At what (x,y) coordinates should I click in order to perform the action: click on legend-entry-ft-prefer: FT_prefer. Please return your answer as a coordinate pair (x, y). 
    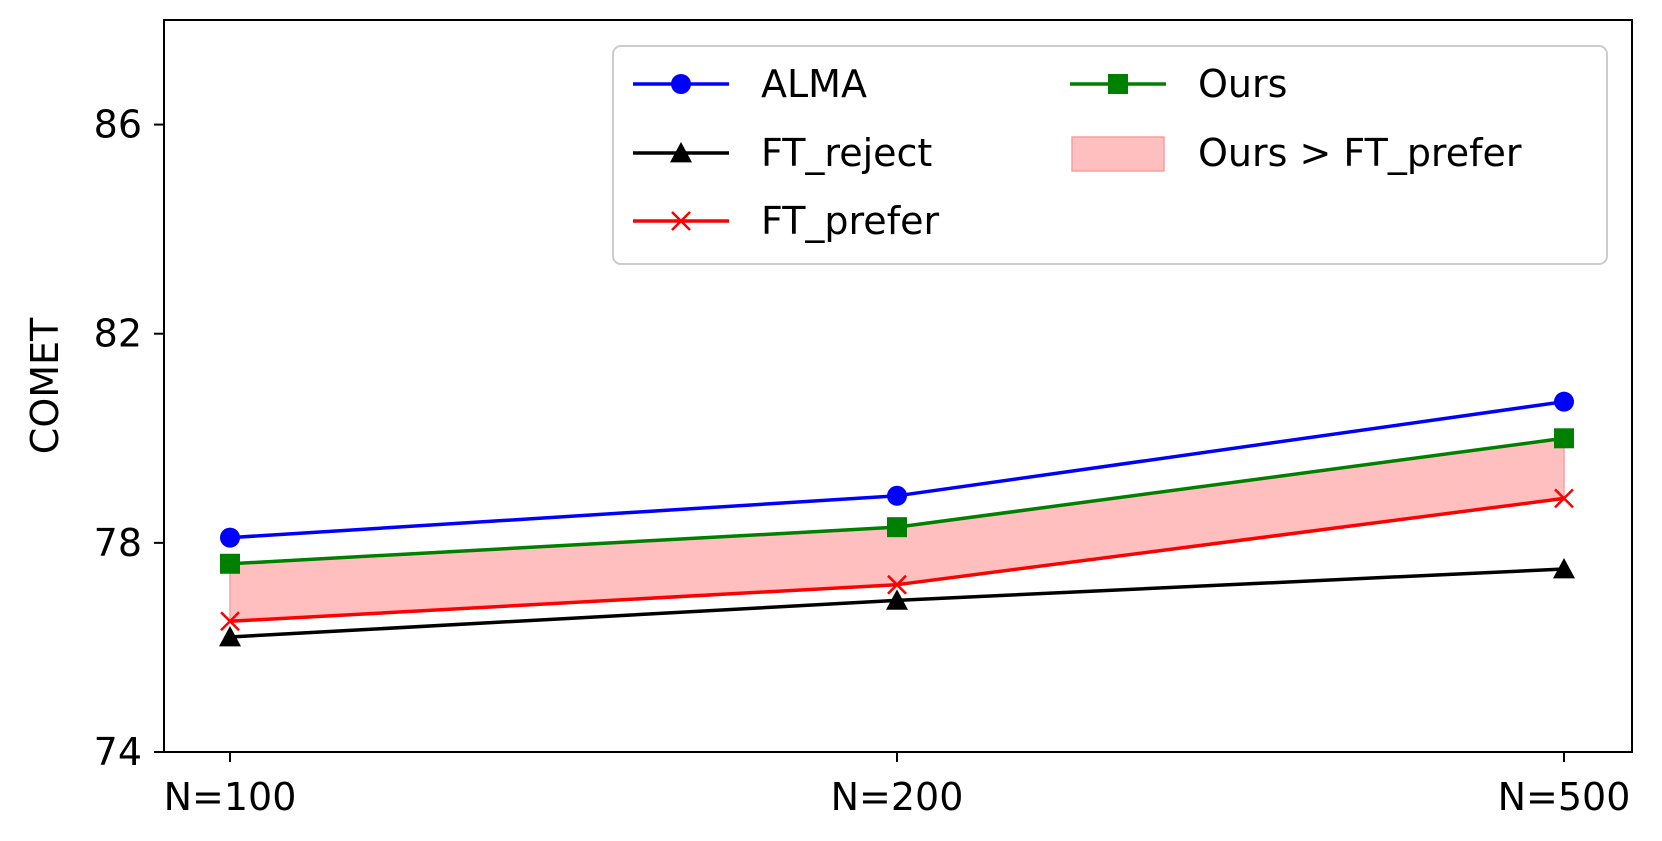
    Looking at the image, I should click on (786, 221).